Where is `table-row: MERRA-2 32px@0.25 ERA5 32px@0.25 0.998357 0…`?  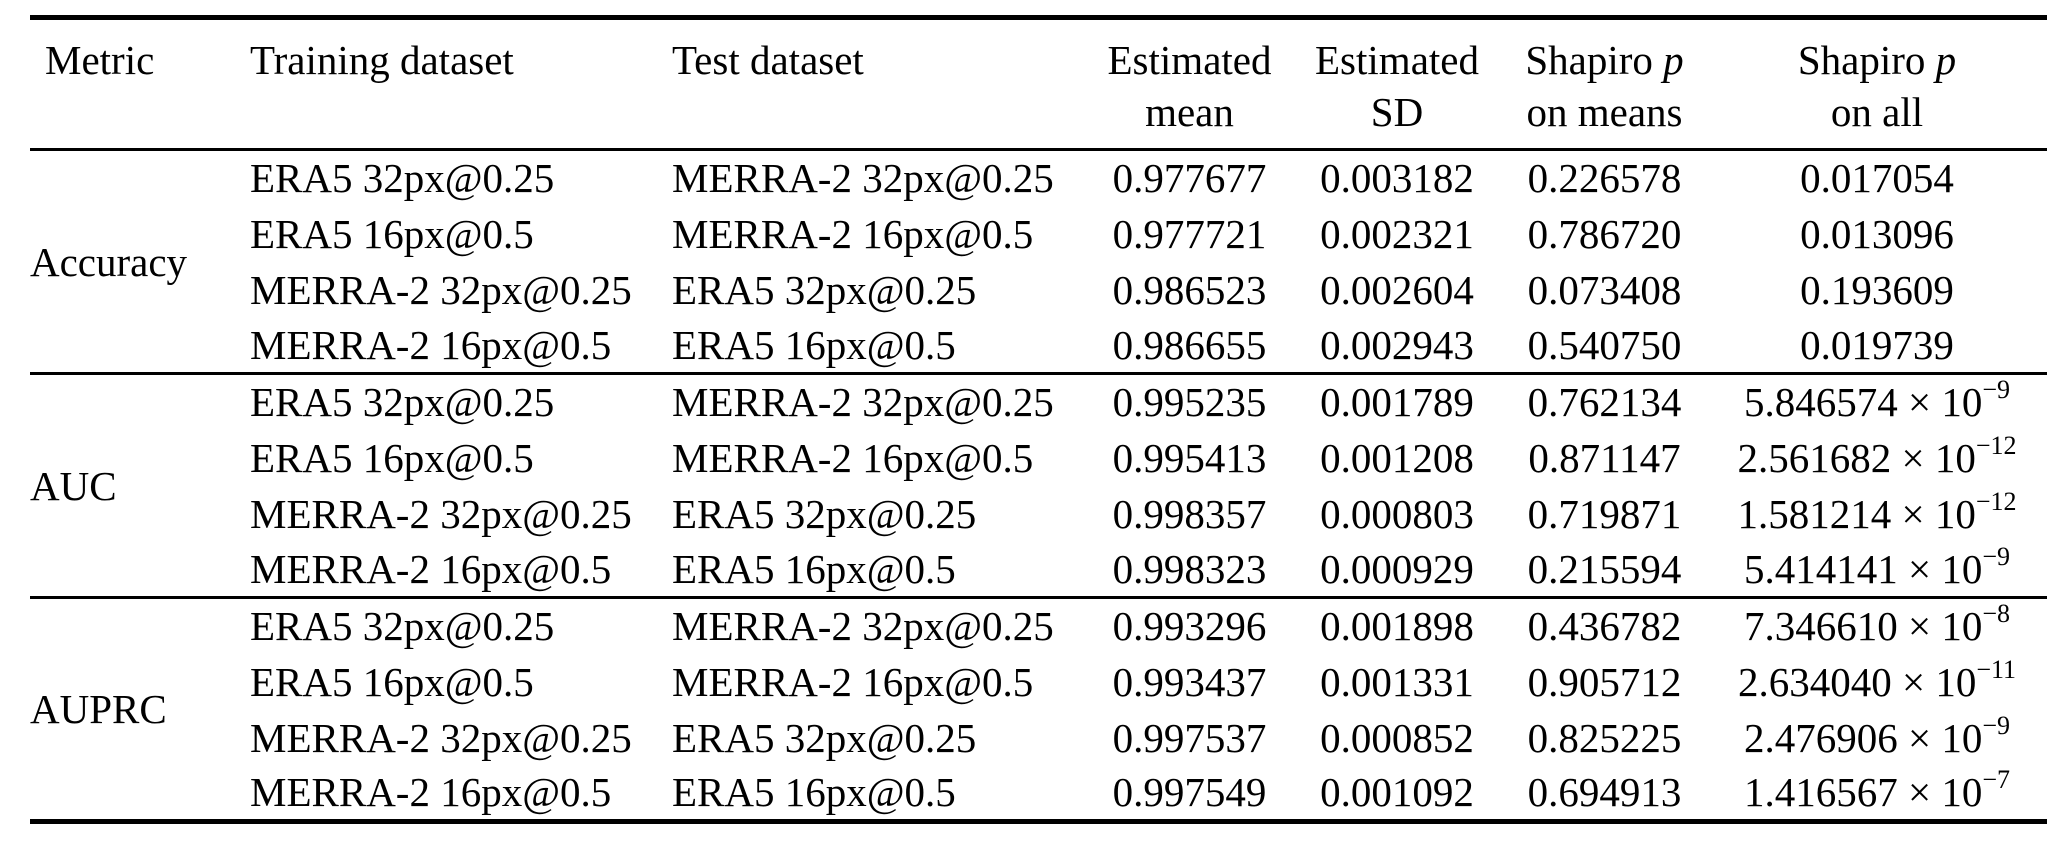 table-row: MERRA-2 32px@0.25 ERA5 32px@0.25 0.998357 0… is located at coordinates (1038, 514).